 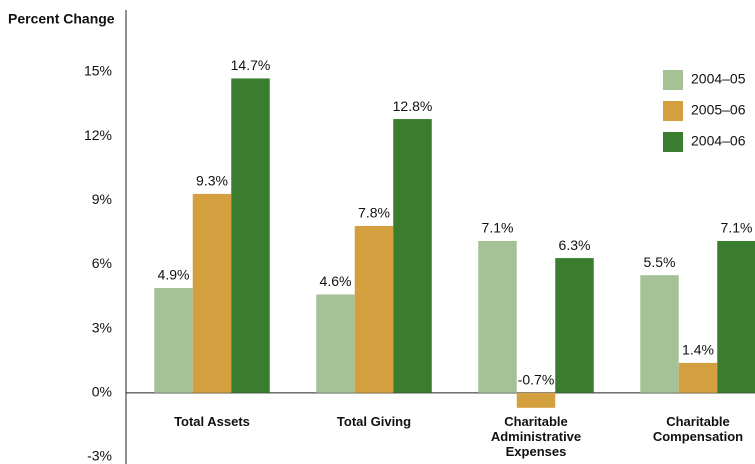 I want to click on y-tick-label: 9%, so click(x=102, y=199).